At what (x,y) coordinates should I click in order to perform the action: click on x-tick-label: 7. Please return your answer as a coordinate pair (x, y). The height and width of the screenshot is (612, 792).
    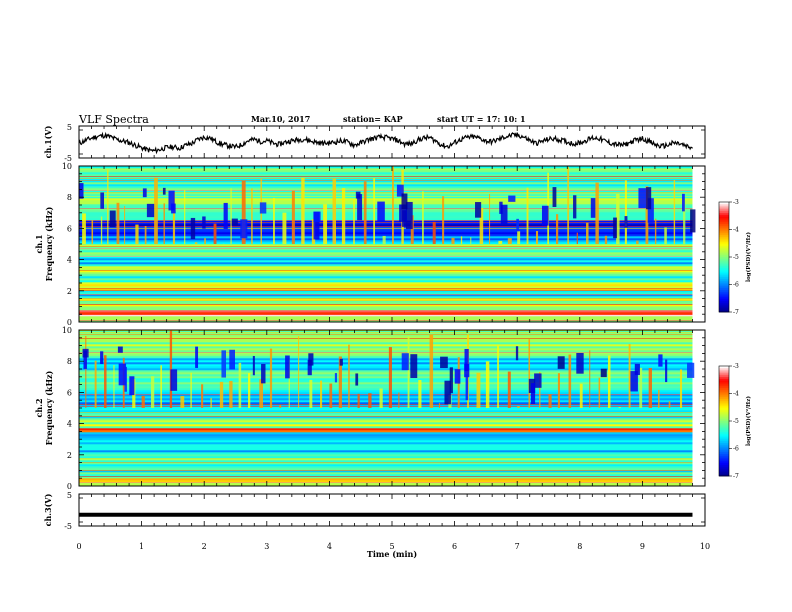
    Looking at the image, I should click on (517, 546).